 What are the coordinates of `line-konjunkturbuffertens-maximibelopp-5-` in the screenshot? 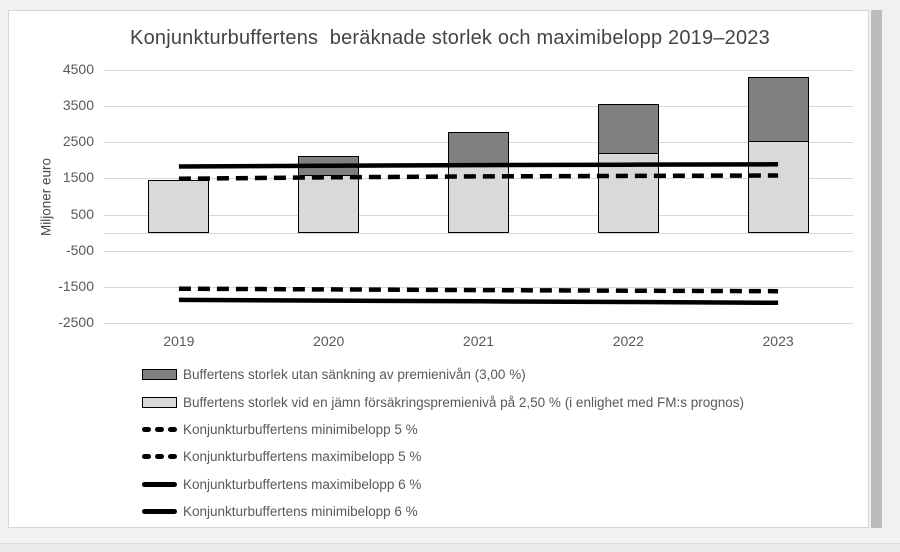 It's located at (478, 177).